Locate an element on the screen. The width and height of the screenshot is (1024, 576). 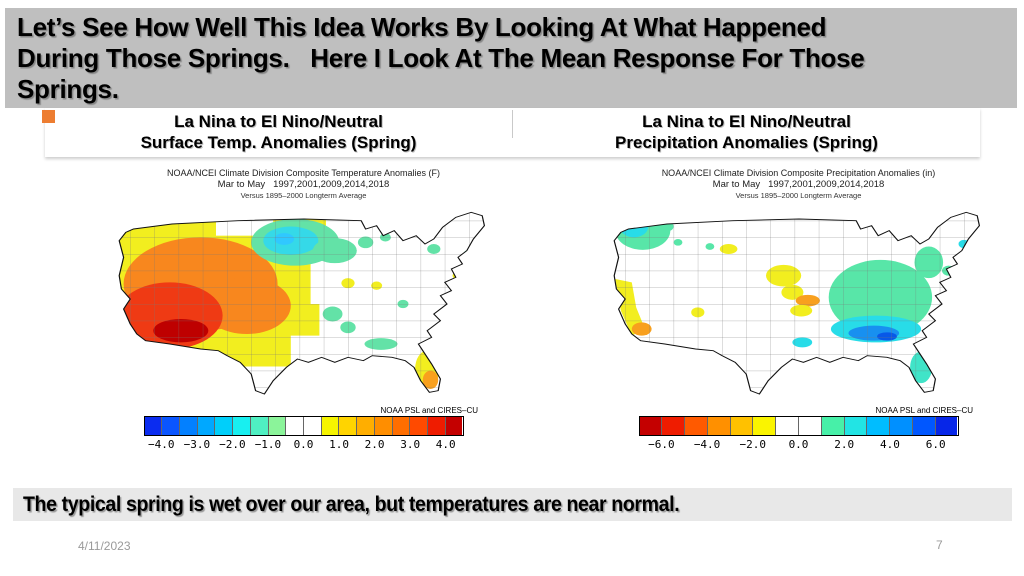
header-divider is located at coordinates (512, 124).